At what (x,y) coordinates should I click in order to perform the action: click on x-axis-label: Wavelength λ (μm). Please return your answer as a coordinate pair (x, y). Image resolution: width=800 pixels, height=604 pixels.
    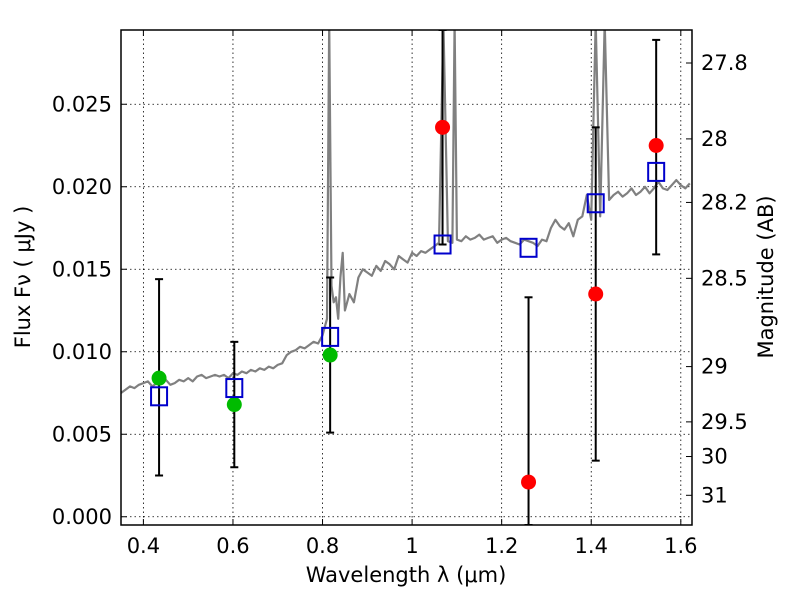
    Looking at the image, I should click on (406, 575).